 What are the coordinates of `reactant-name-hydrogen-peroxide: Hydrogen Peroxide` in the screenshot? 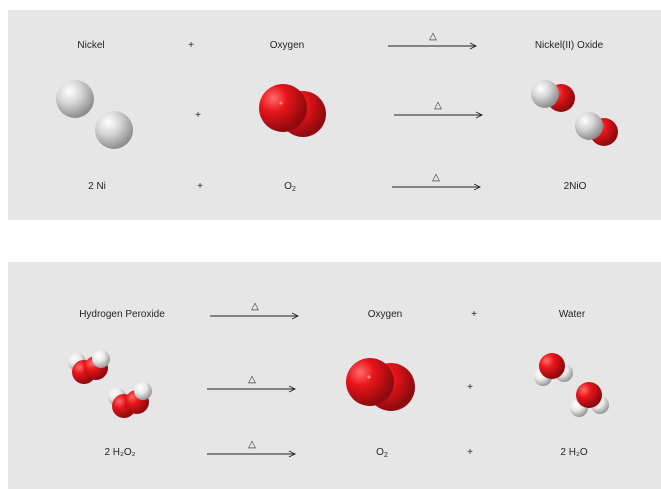 It's located at (122, 314).